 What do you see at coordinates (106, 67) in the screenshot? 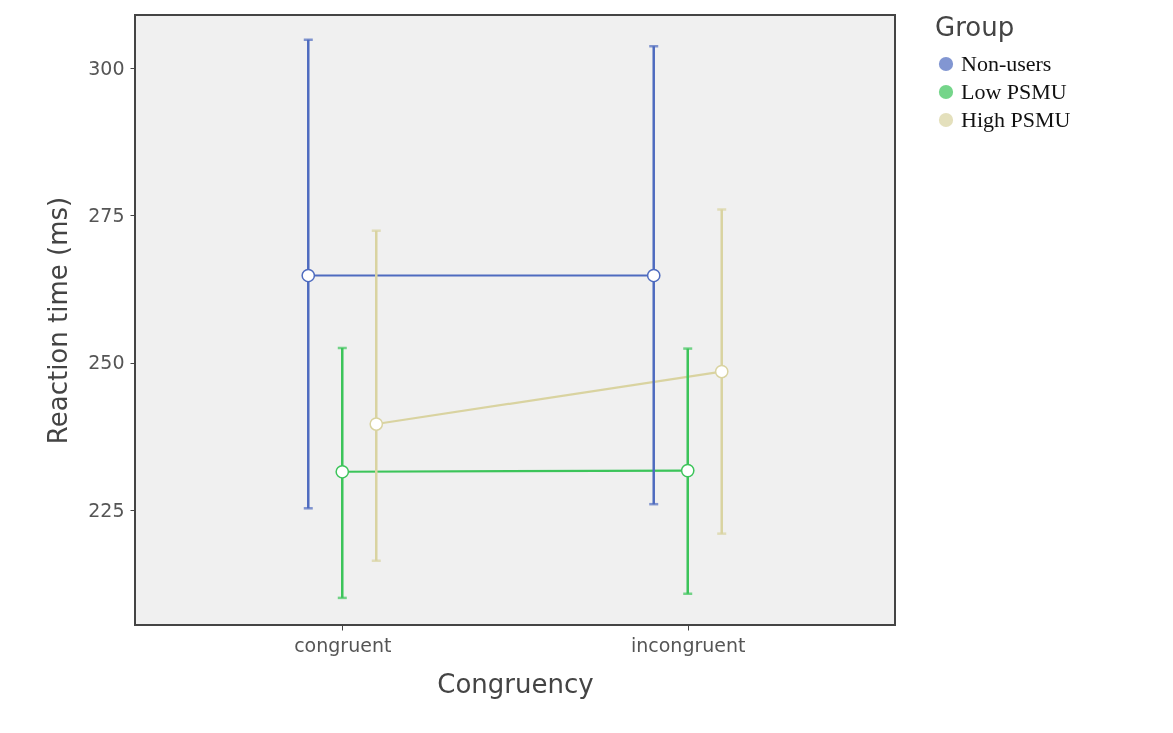
I see `y-tick-label: 300` at bounding box center [106, 67].